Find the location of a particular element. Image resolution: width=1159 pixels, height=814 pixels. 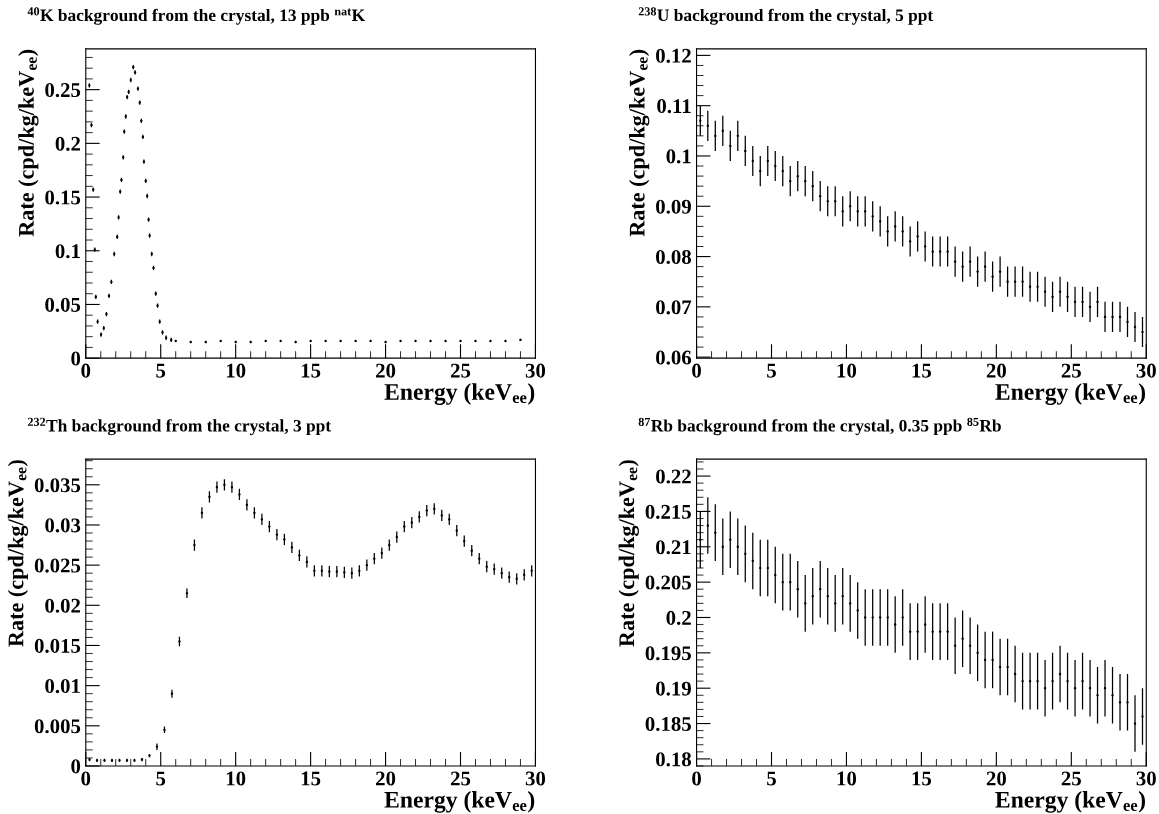

y-tick-label: 0.19 is located at coordinates (673, 688).